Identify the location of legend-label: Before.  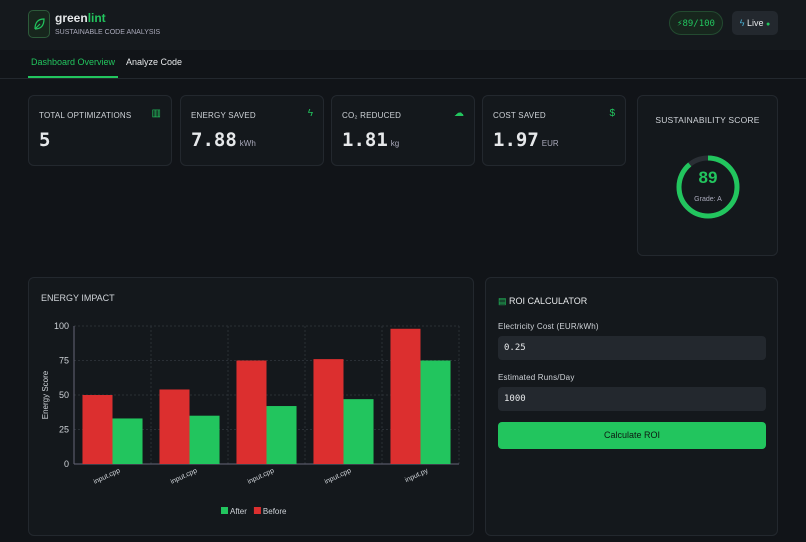
(275, 511).